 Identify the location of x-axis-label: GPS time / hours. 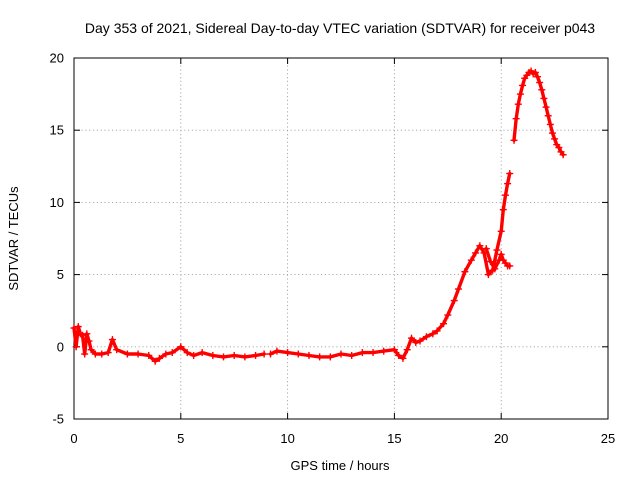
(340, 465).